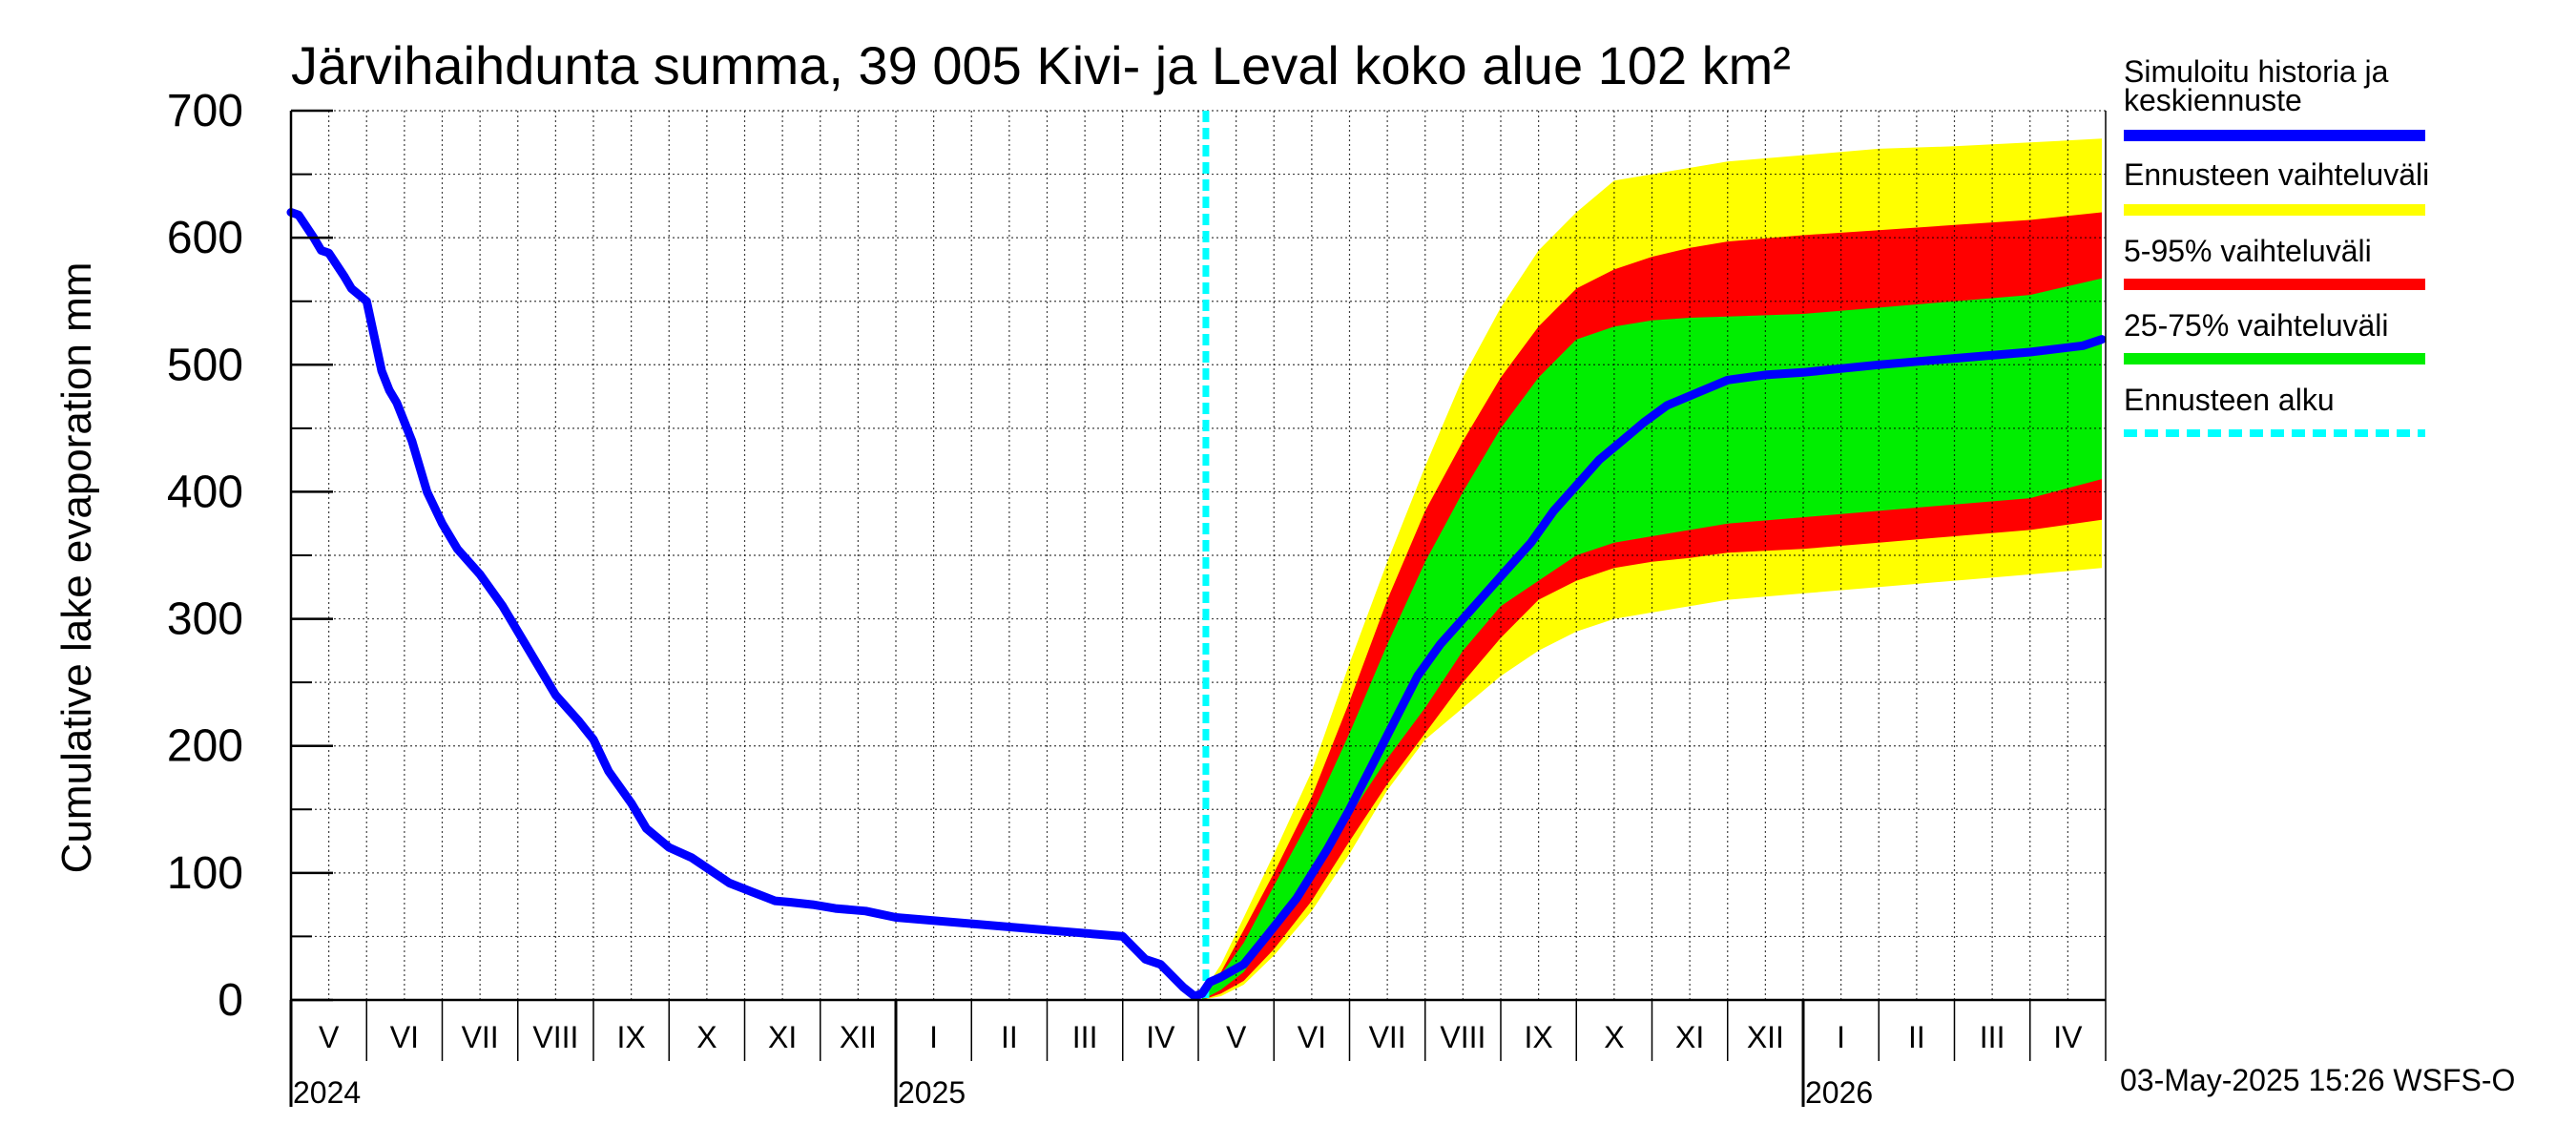  What do you see at coordinates (2276, 174) in the screenshot?
I see `legend-label: Ennusteen vaihteluväli` at bounding box center [2276, 174].